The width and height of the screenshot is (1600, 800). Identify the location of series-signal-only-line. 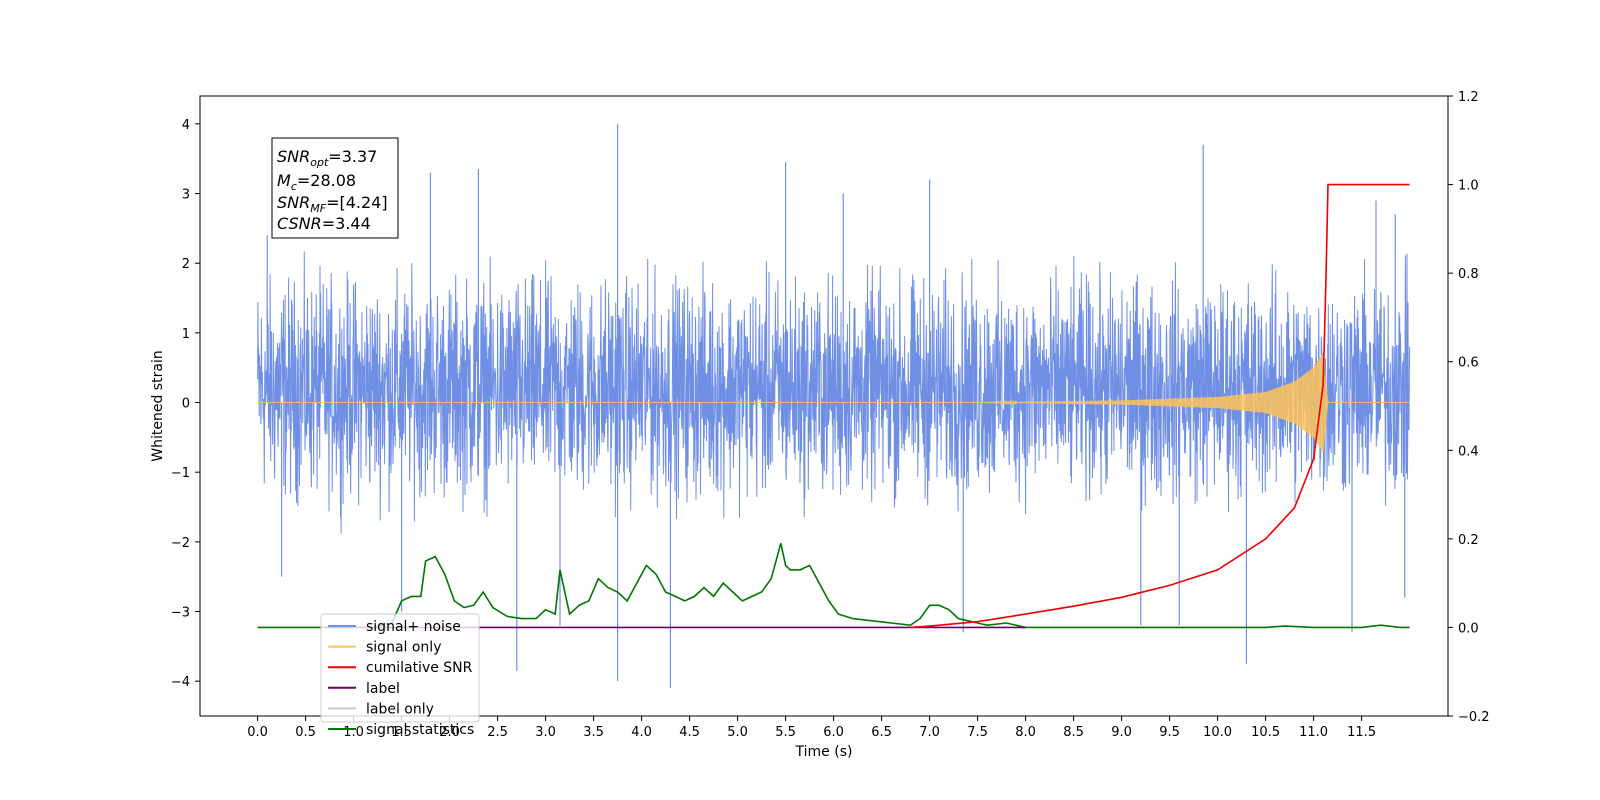
(833, 402).